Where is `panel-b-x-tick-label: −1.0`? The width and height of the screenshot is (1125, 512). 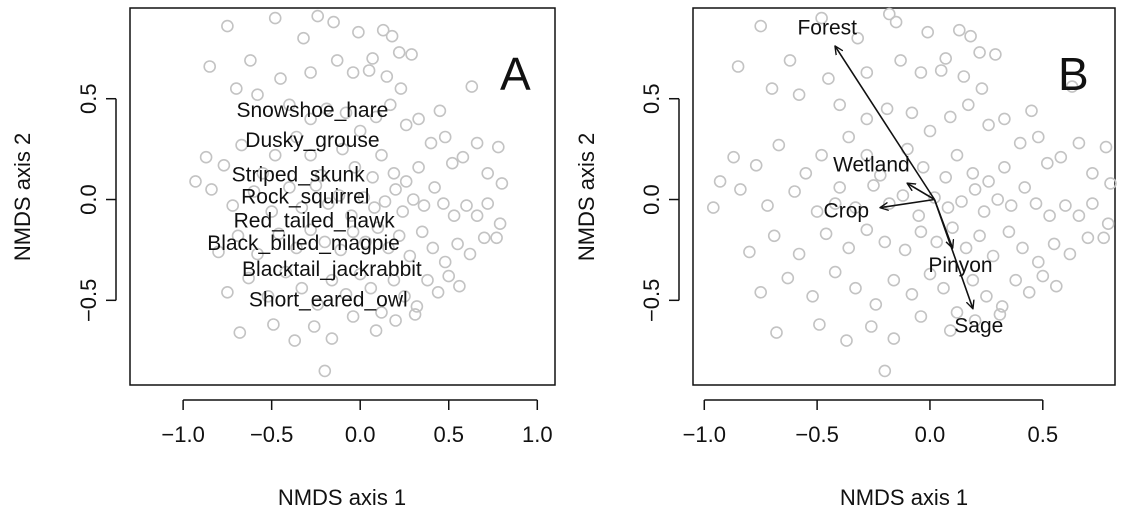
panel-b-x-tick-label: −1.0 is located at coordinates (704, 434).